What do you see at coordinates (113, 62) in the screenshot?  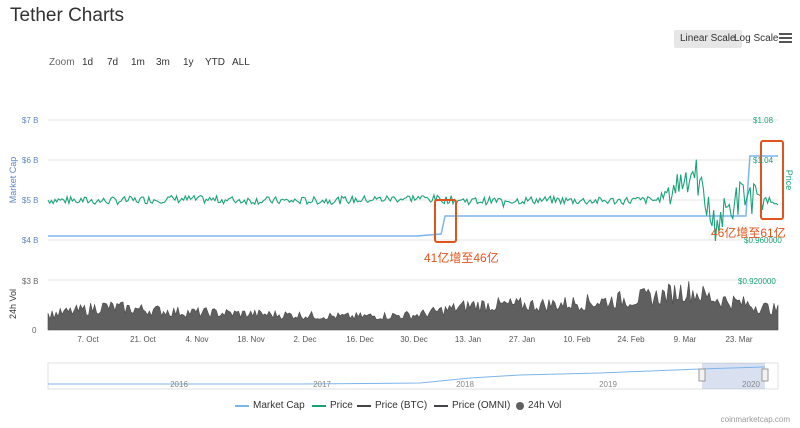 I see `zoom-7d-button: 7d` at bounding box center [113, 62].